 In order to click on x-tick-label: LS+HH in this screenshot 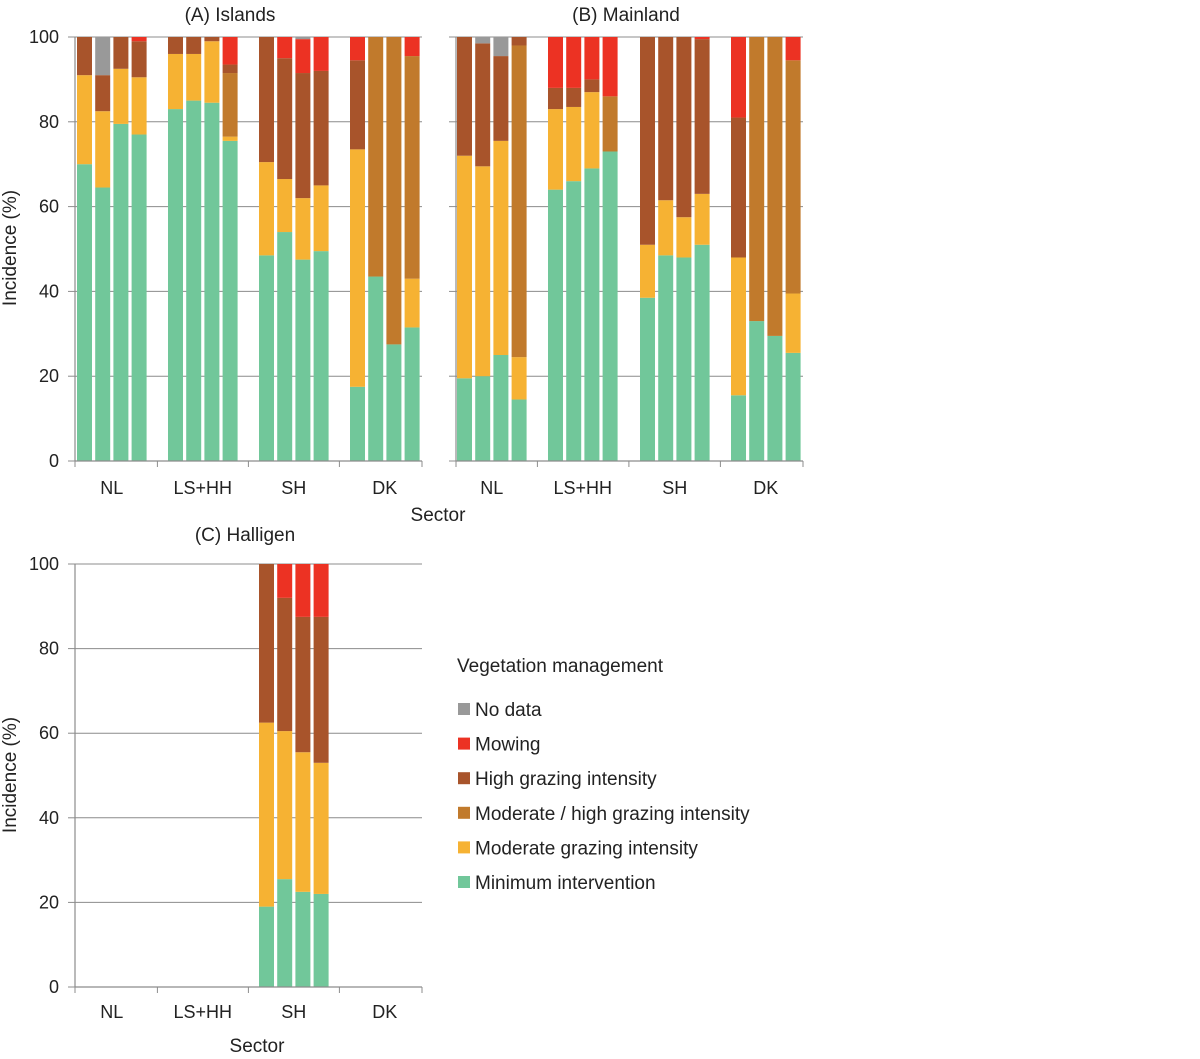, I will do `click(203, 488)`.